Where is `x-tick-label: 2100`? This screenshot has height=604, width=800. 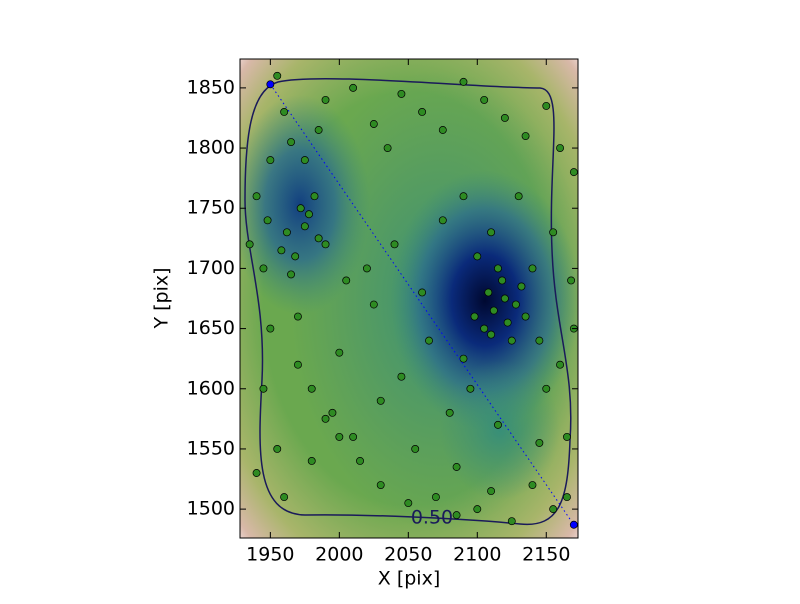 x-tick-label: 2100 is located at coordinates (477, 555).